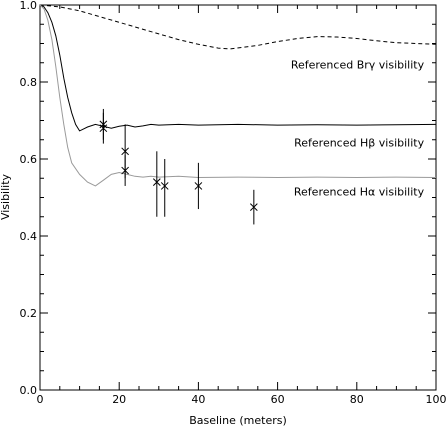 Image resolution: width=448 pixels, height=429 pixels. Describe the element at coordinates (178, 166) in the screenshot. I see `data-points` at that location.